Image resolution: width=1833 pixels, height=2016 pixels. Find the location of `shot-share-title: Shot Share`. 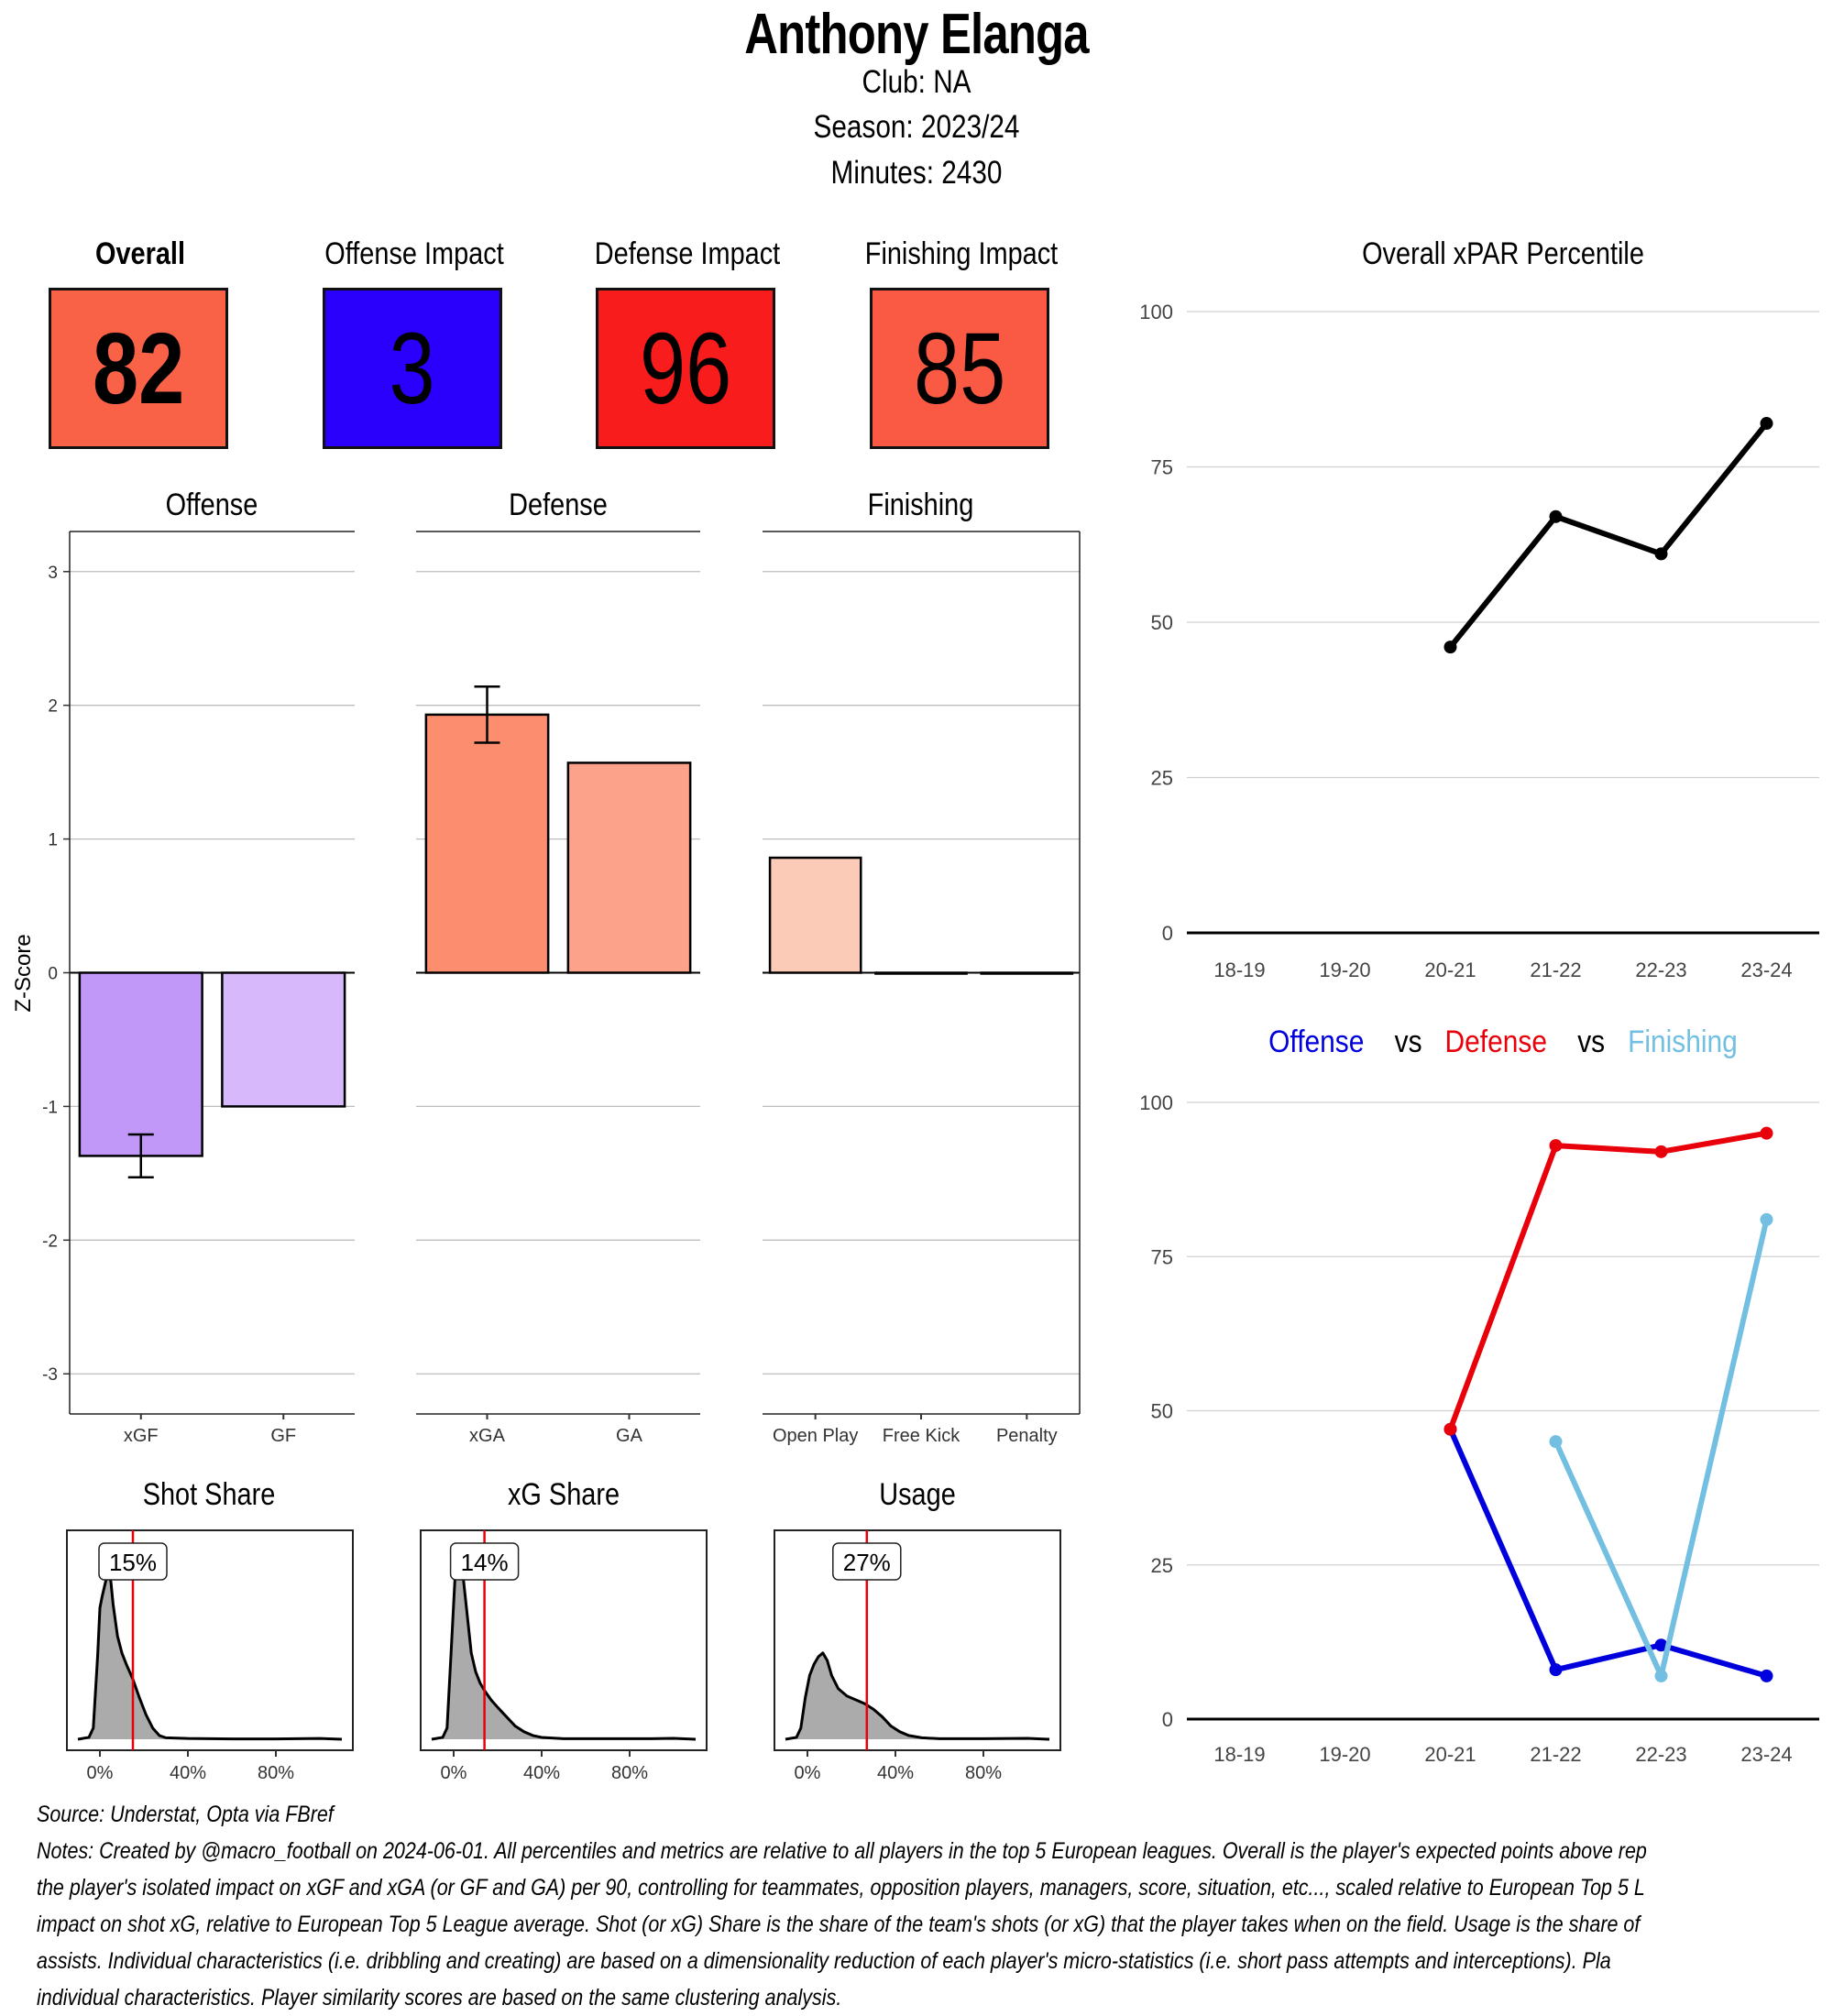

shot-share-title: Shot Share is located at coordinates (209, 1494).